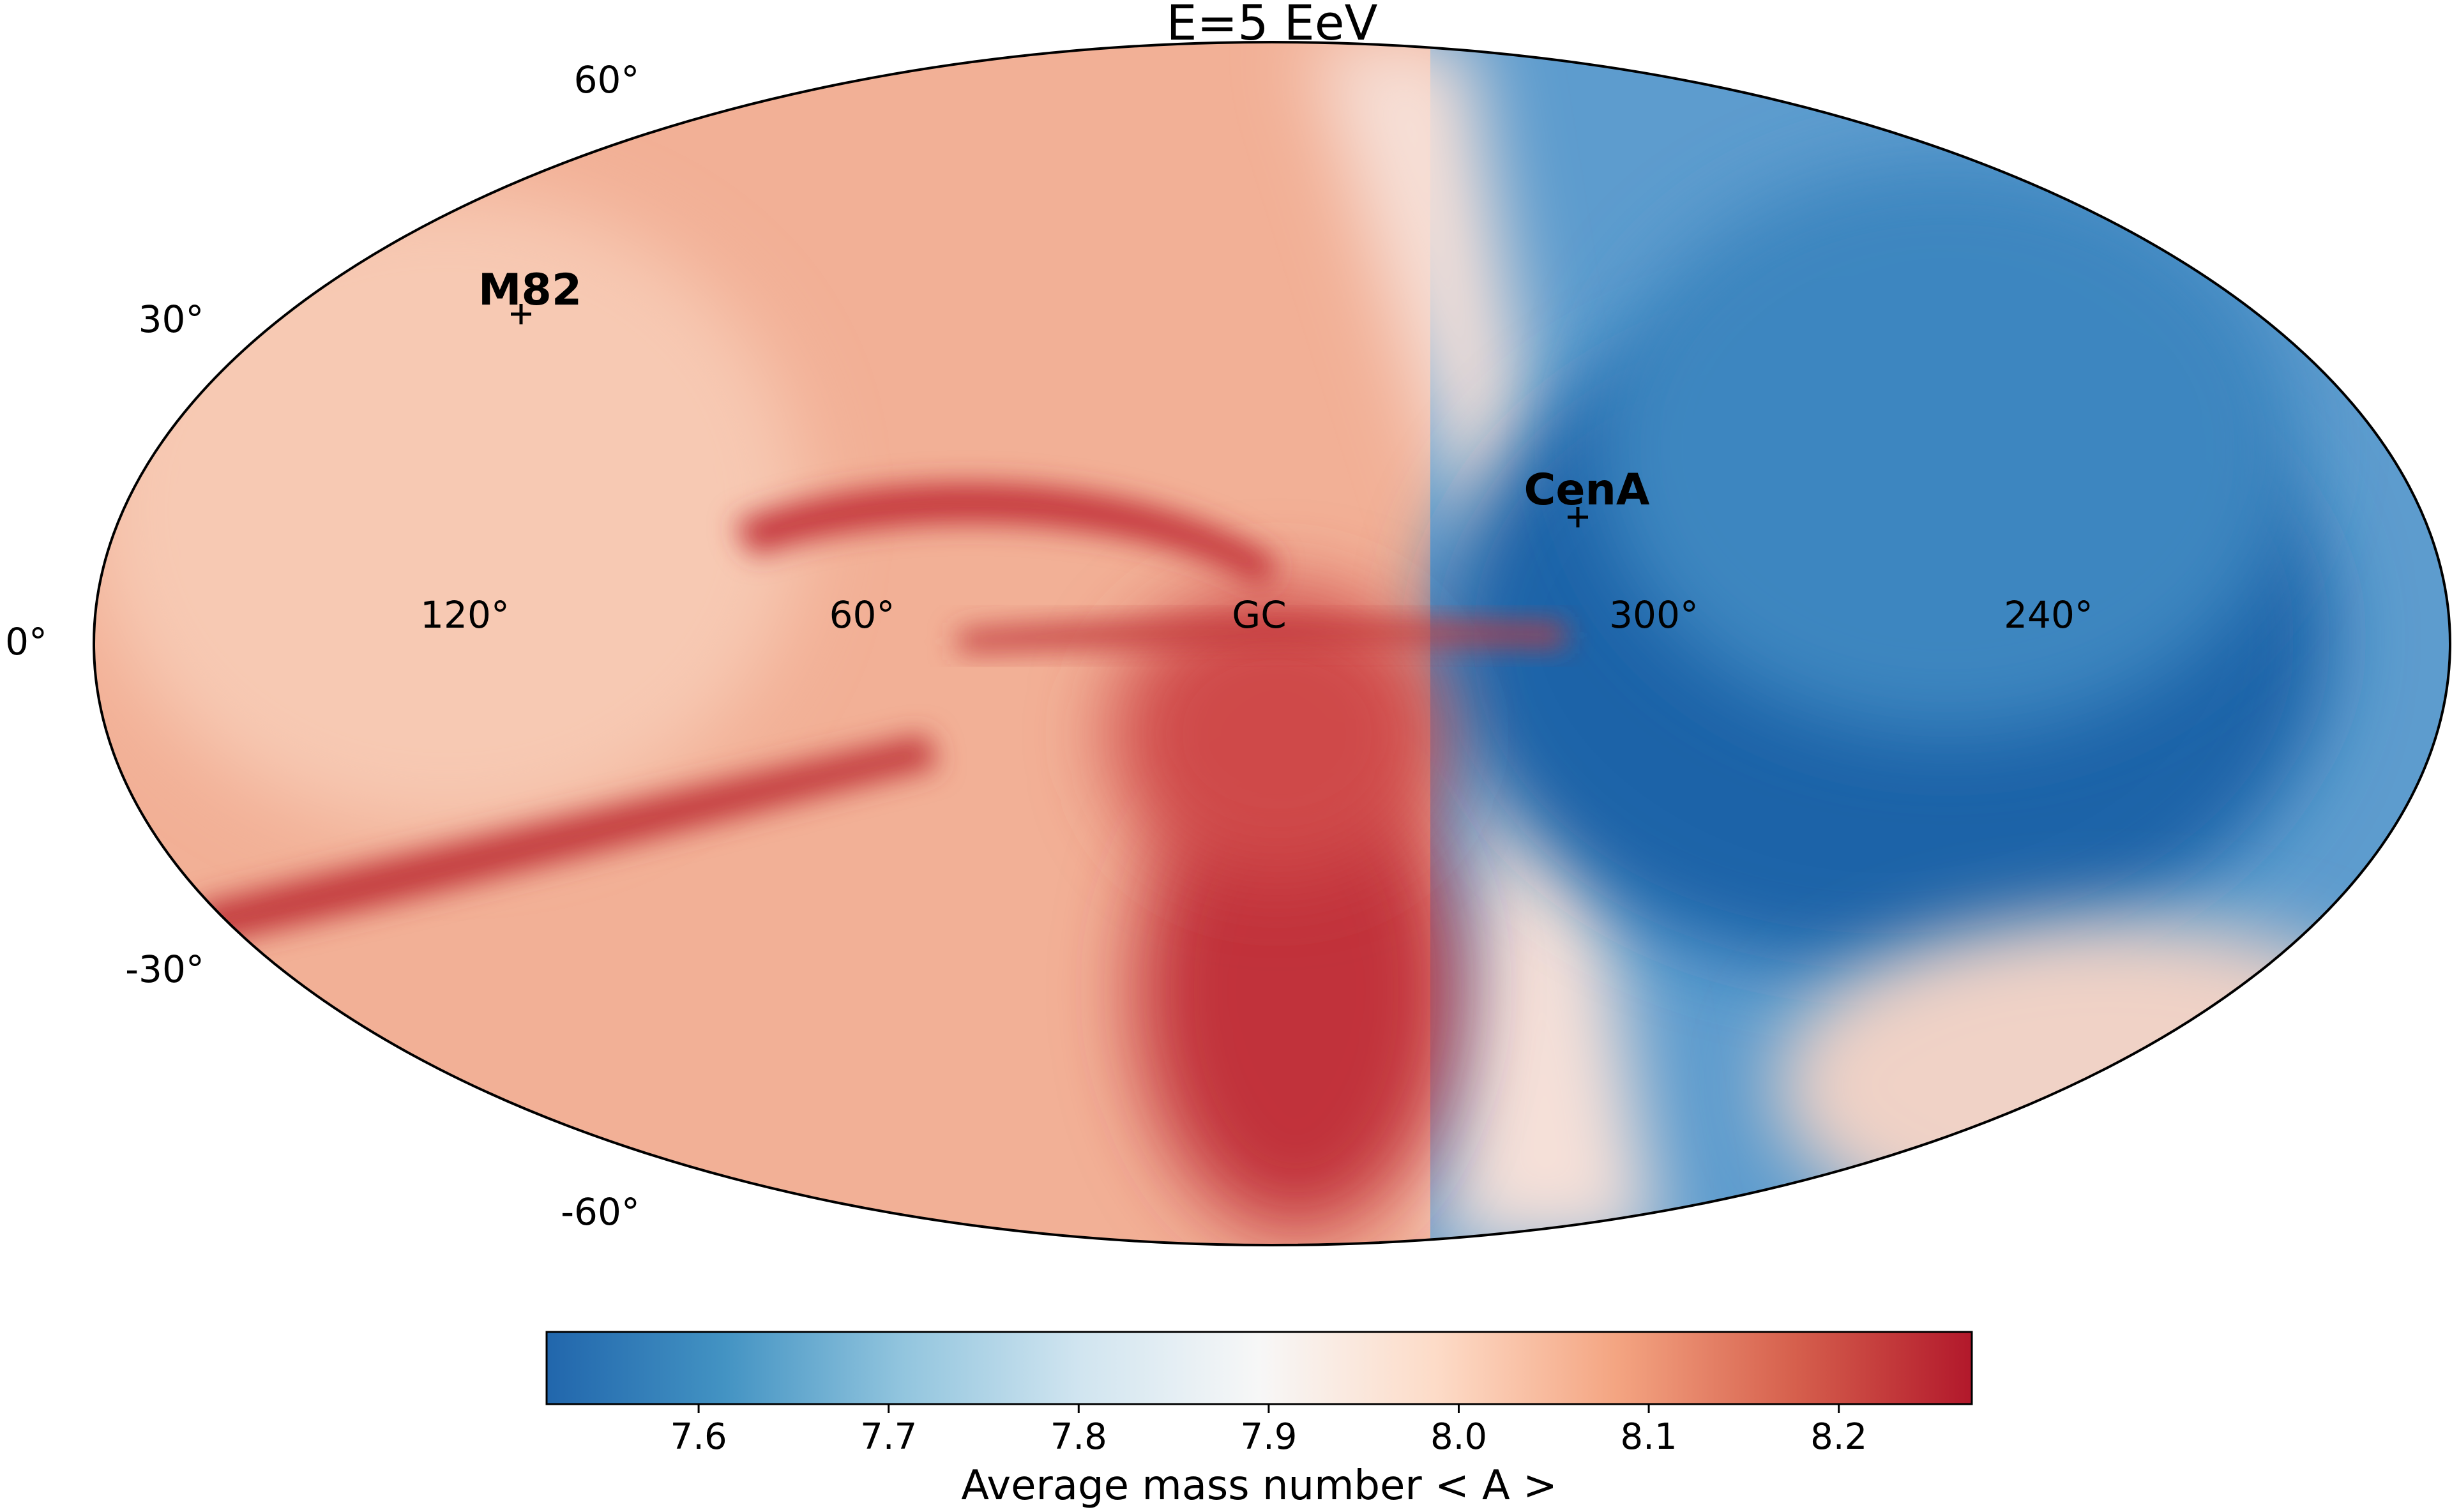 The image size is (2452, 1512). Describe the element at coordinates (601, 1212) in the screenshot. I see `lat-label-minus-60: -60°` at that location.